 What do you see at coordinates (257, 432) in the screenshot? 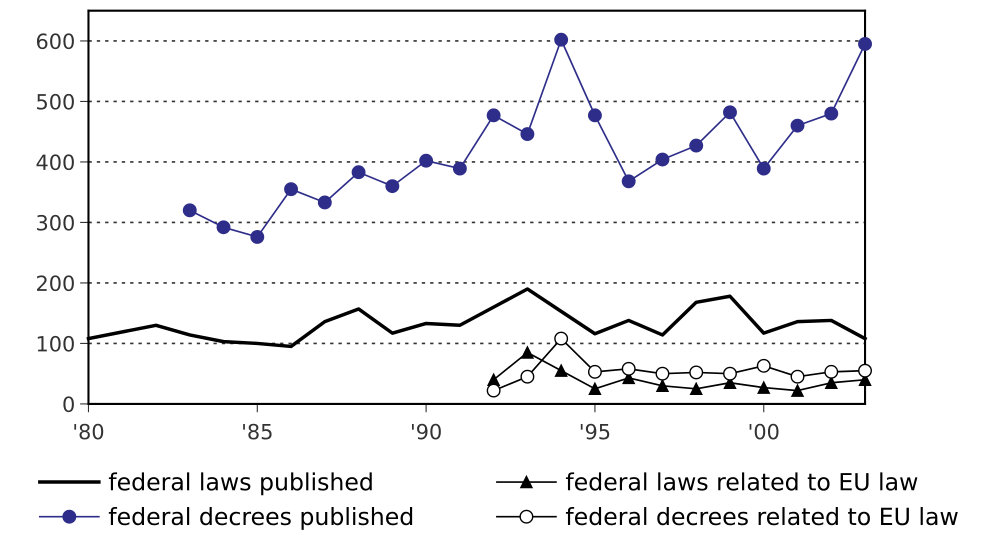
I see `x-tick-label: '85` at bounding box center [257, 432].